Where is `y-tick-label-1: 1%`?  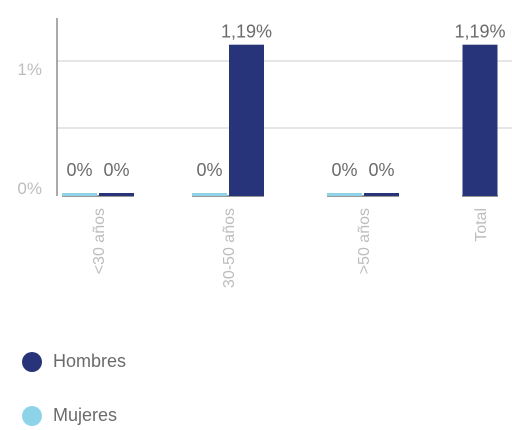 y-tick-label-1: 1% is located at coordinates (29, 69).